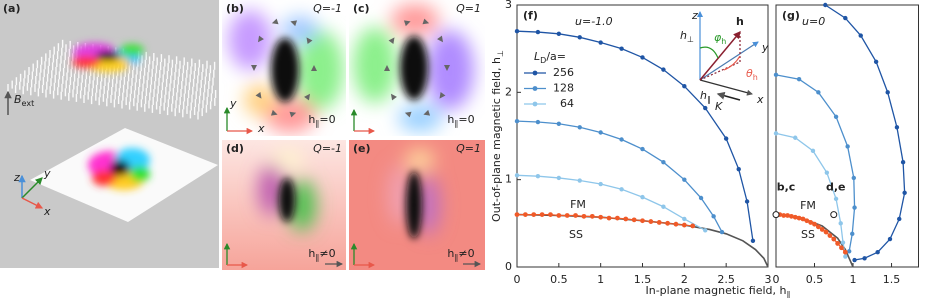 Image resolution: width=926 pixels, height=298 pixels. Describe the element at coordinates (537, 56) in the screenshot. I see `legend-title-main: L` at that location.